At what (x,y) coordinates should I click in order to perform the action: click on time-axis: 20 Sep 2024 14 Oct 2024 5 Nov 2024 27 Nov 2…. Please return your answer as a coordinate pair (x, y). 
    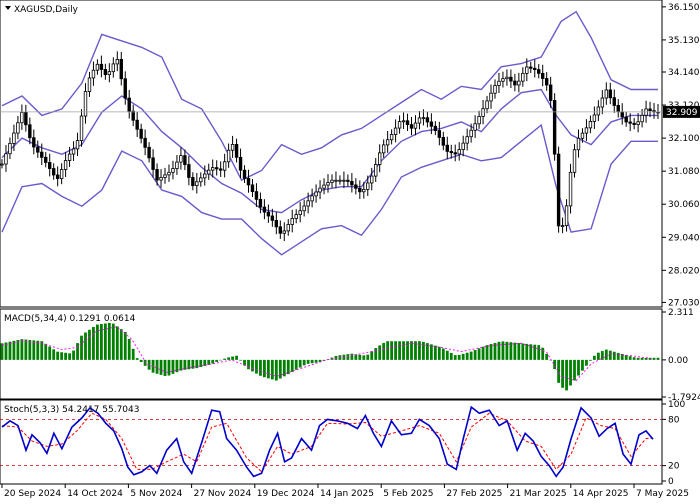
    Looking at the image, I should click on (345, 491).